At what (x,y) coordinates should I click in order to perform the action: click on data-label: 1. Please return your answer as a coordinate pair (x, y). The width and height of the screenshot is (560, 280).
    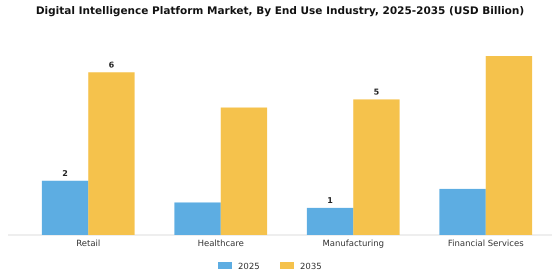
    Looking at the image, I should click on (330, 200).